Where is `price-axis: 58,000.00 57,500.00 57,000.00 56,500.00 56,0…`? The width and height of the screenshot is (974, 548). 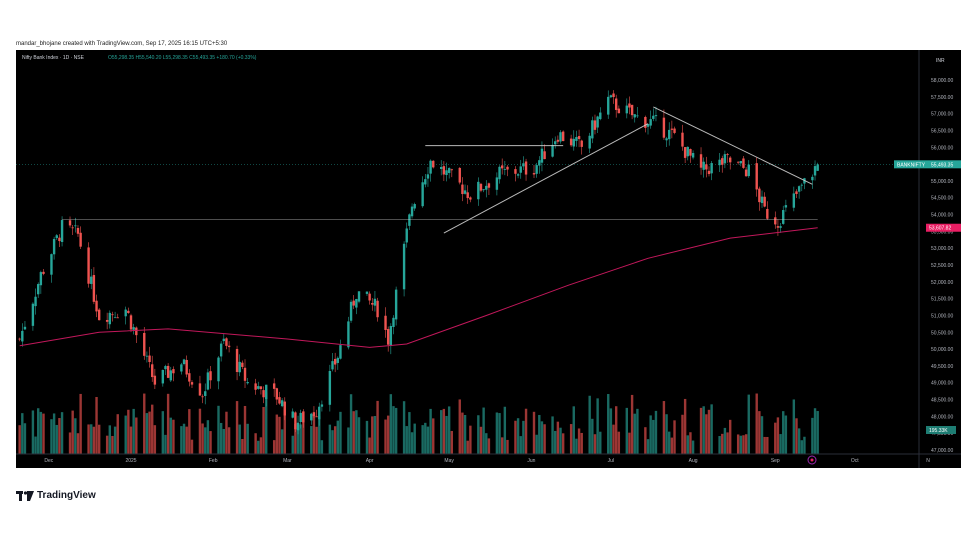 price-axis: 58,000.00 57,500.00 57,000.00 56,500.00 56,0… is located at coordinates (942, 266).